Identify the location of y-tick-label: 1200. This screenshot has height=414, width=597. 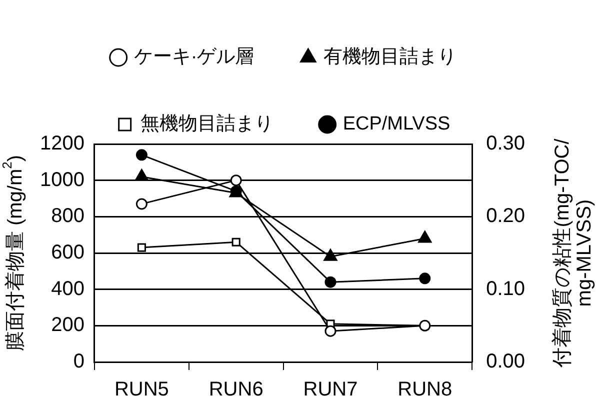
(62, 143).